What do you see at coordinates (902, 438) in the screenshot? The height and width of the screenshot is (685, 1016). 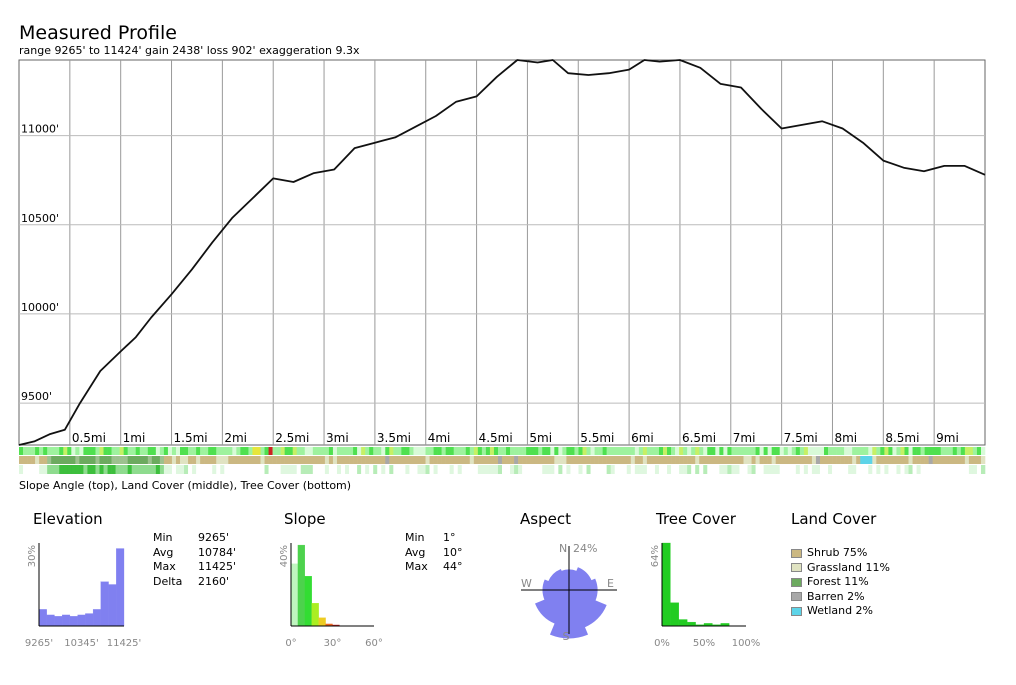 I see `x-tick-label: 8.5mi` at bounding box center [902, 438].